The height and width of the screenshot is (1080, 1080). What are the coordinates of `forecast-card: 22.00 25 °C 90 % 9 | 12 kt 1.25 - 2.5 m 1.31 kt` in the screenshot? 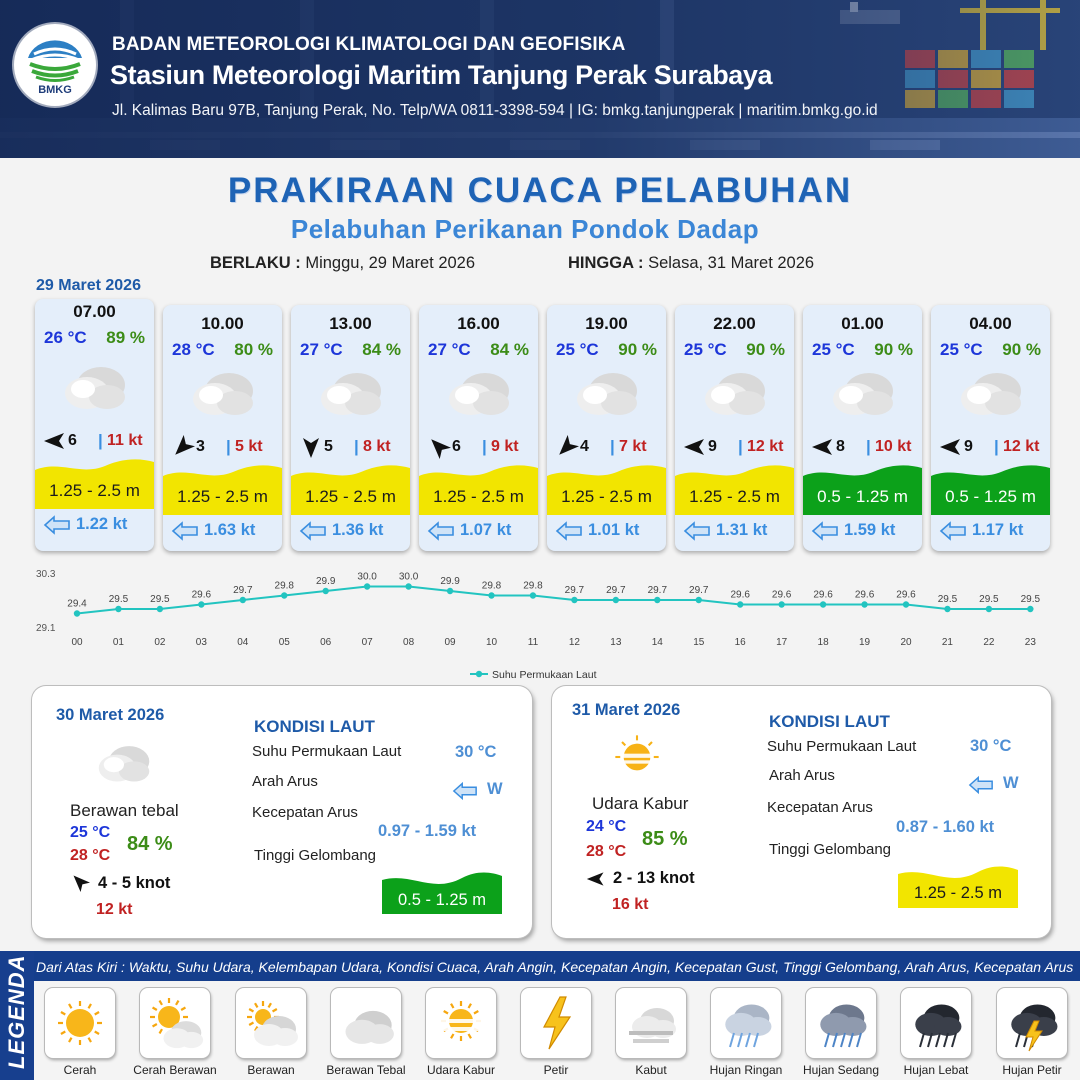 It's located at (734, 428).